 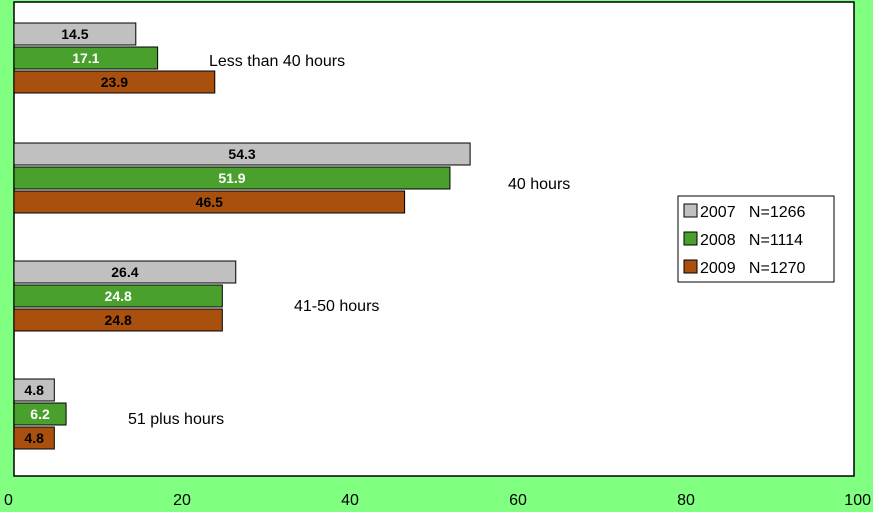 What do you see at coordinates (336, 306) in the screenshot?
I see `category-label-2: 41-50 hours` at bounding box center [336, 306].